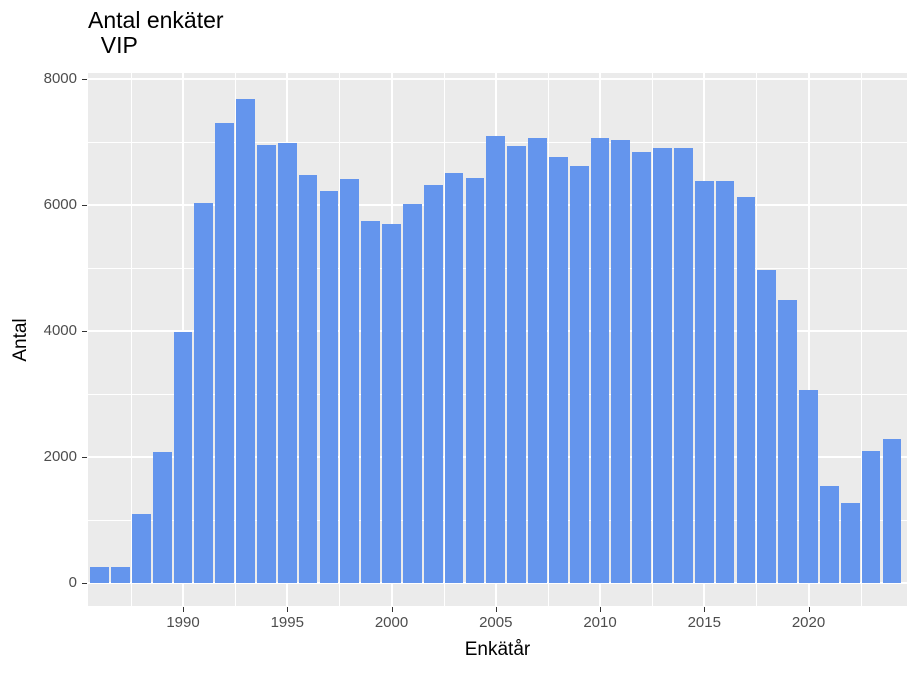 The width and height of the screenshot is (919, 673). I want to click on x-tick-label: 1995, so click(287, 622).